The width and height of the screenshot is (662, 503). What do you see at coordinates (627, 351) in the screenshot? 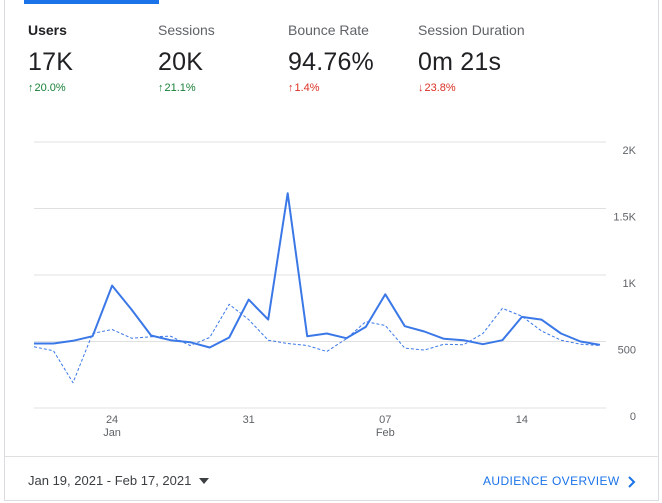
I see `y-tick-label: 500` at bounding box center [627, 351].